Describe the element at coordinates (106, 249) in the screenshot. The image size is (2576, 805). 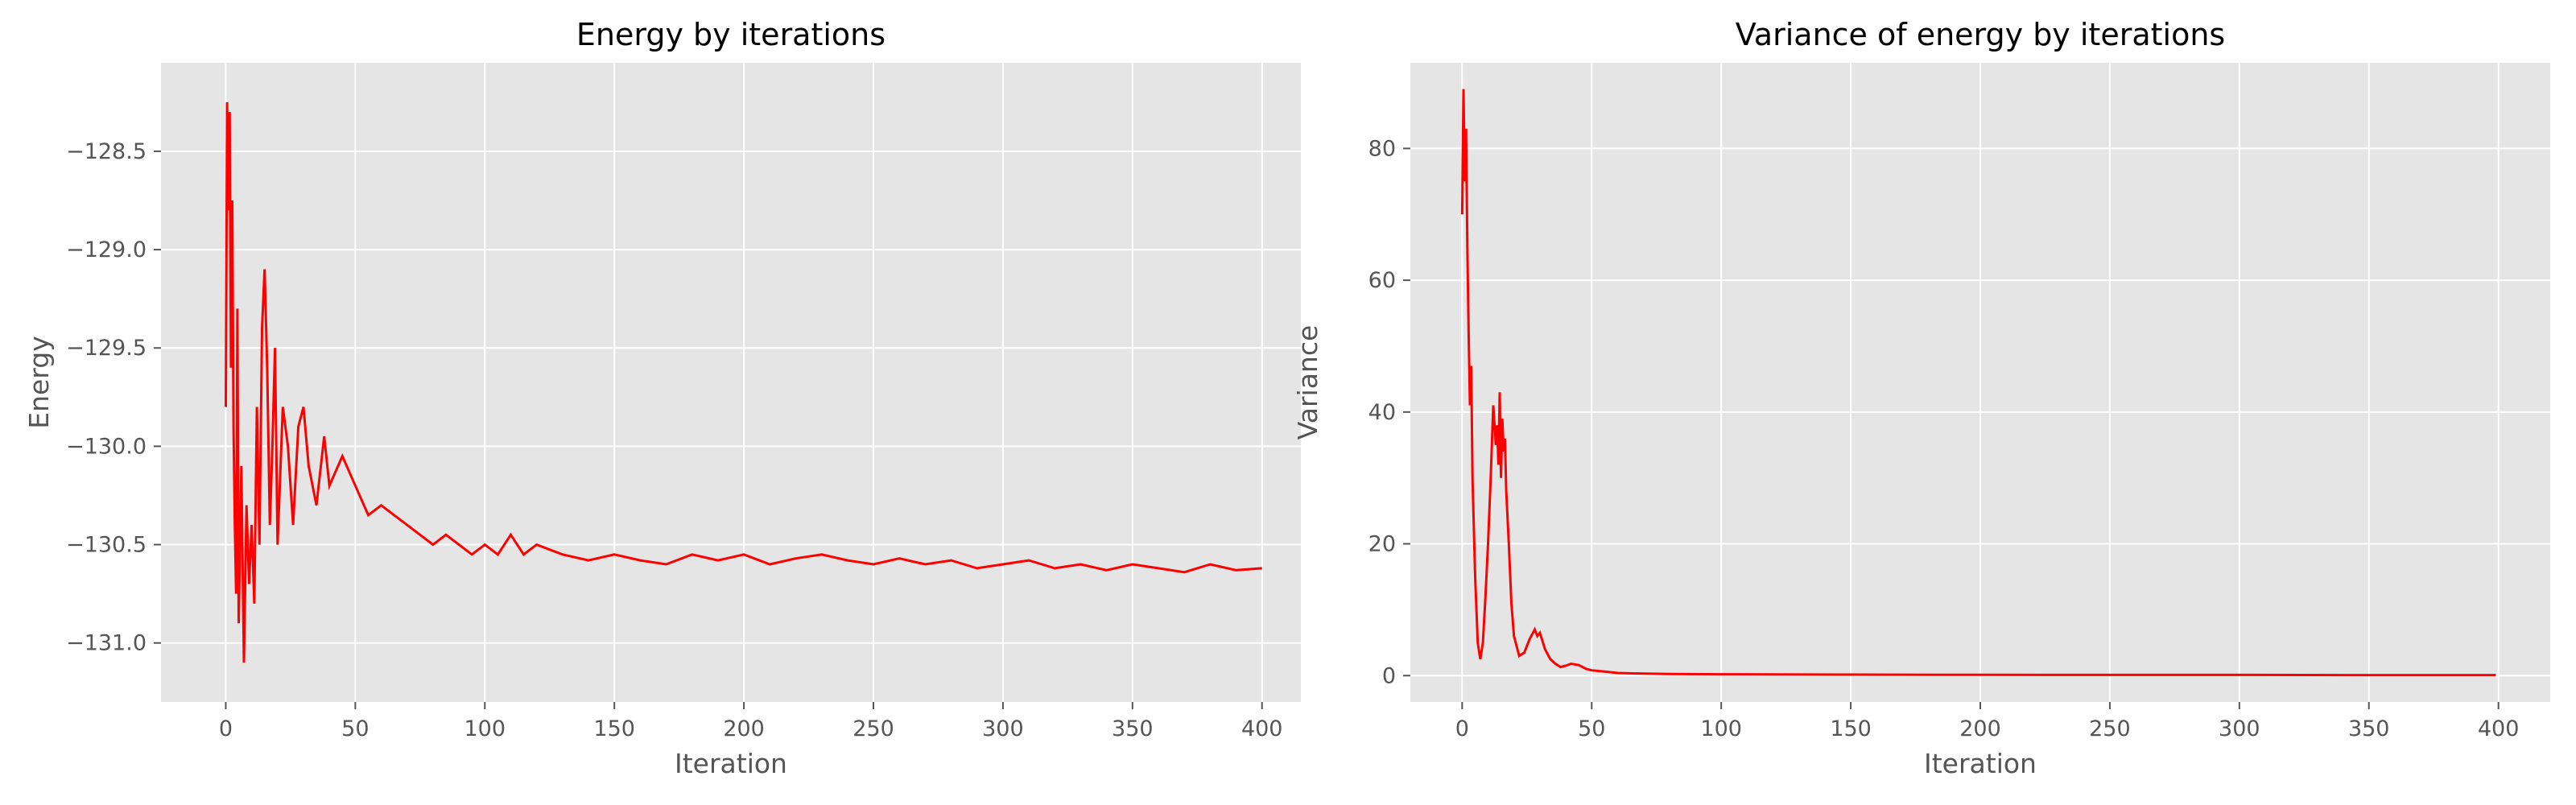
I see `y-tick-label: −129.0` at that location.